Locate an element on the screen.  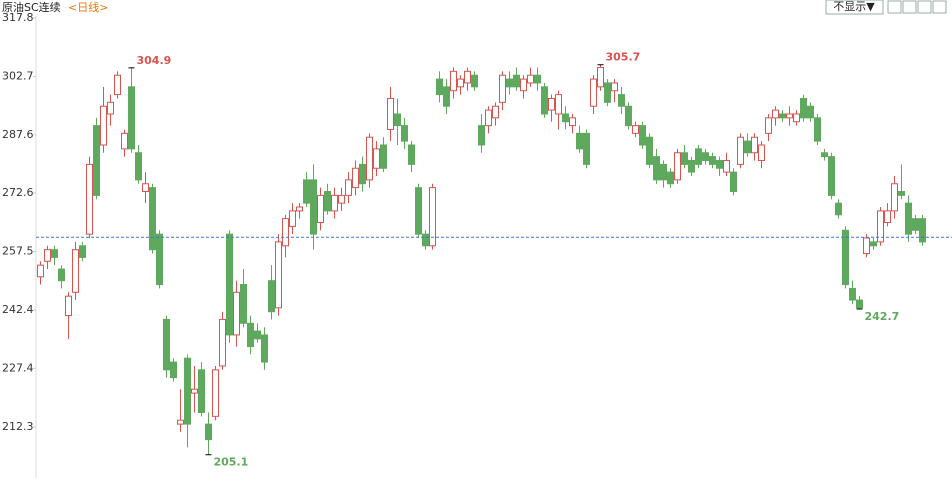
toggle-button-label: 不显示▼ is located at coordinates (854, 6).